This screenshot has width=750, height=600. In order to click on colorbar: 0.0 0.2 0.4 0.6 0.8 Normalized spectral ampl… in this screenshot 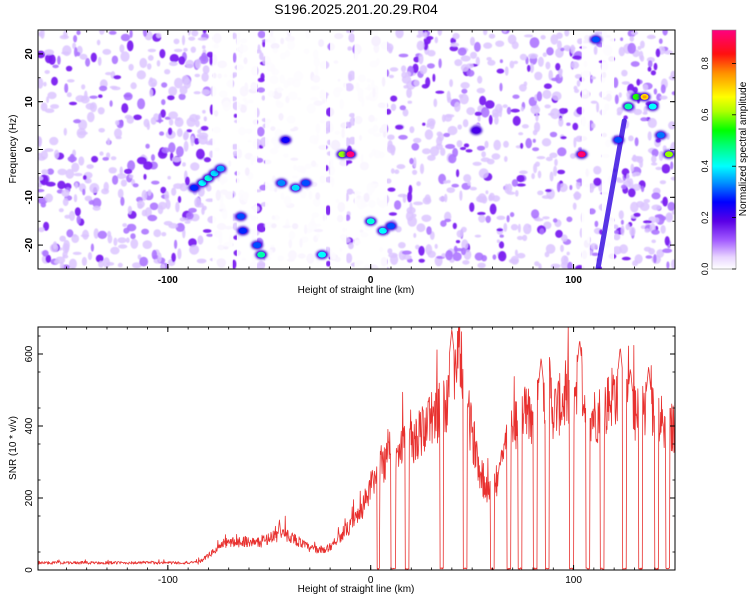, I will do `click(724, 152)`.